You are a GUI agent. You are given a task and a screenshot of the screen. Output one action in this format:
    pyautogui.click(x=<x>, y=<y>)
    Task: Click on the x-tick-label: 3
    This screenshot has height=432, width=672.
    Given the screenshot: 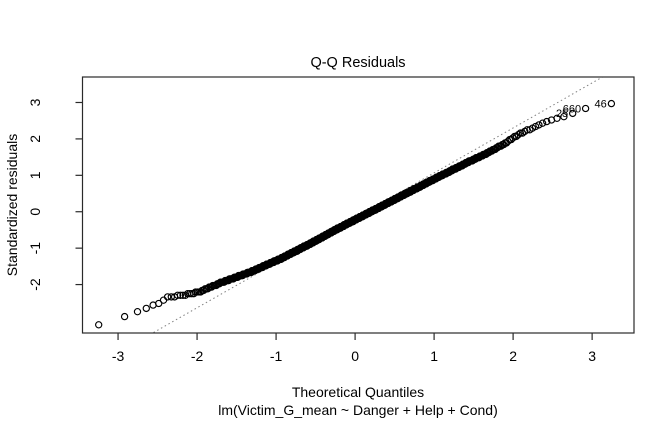 What is the action you would take?
    pyautogui.click(x=592, y=356)
    